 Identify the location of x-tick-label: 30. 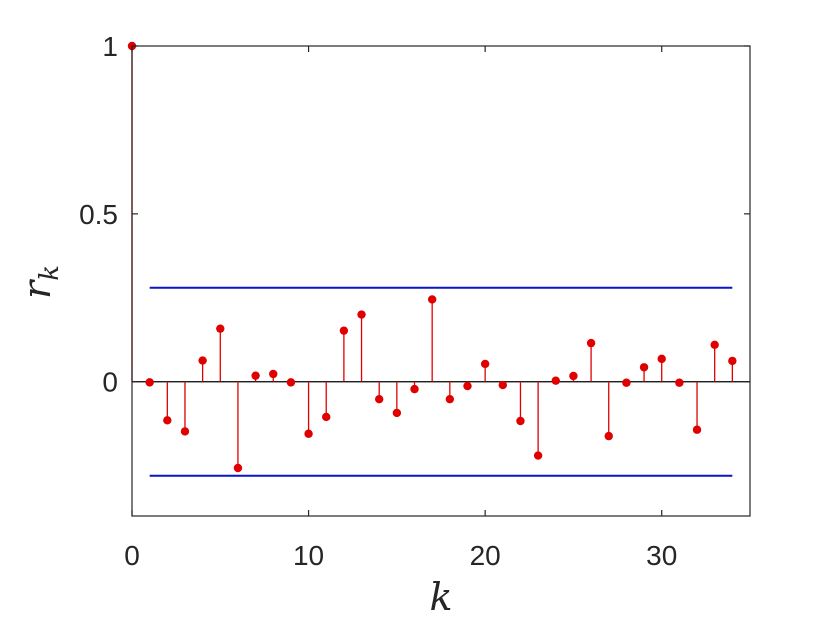
(661, 555).